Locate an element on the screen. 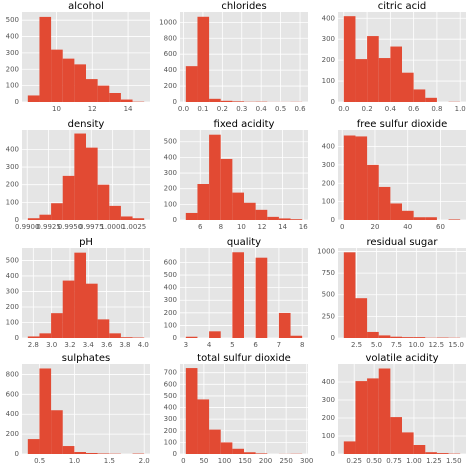 This screenshot has height=464, width=474. x-tick-label: 300 is located at coordinates (306, 460).